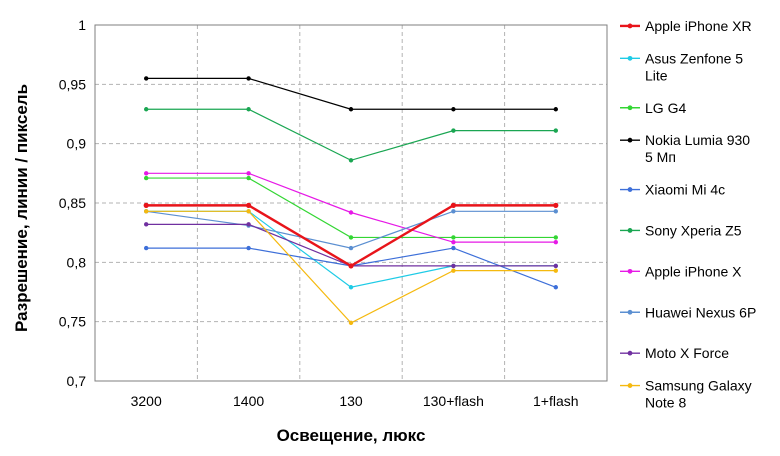 The width and height of the screenshot is (780, 456). I want to click on legend-entry: Sony Xperia Z5, so click(681, 230).